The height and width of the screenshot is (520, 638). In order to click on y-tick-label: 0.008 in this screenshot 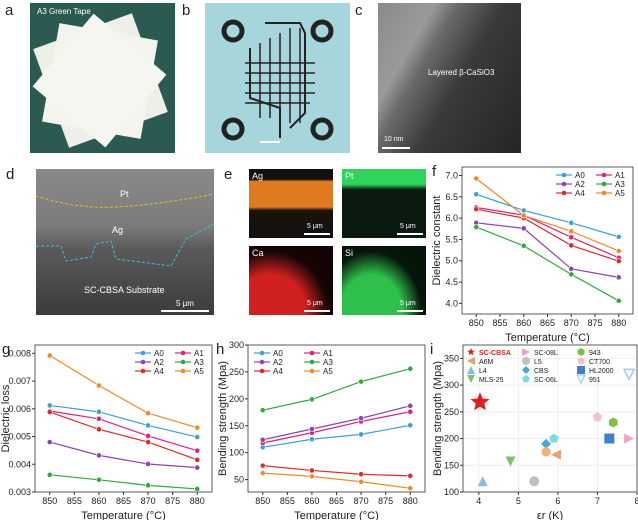, I will do `click(19, 353)`.